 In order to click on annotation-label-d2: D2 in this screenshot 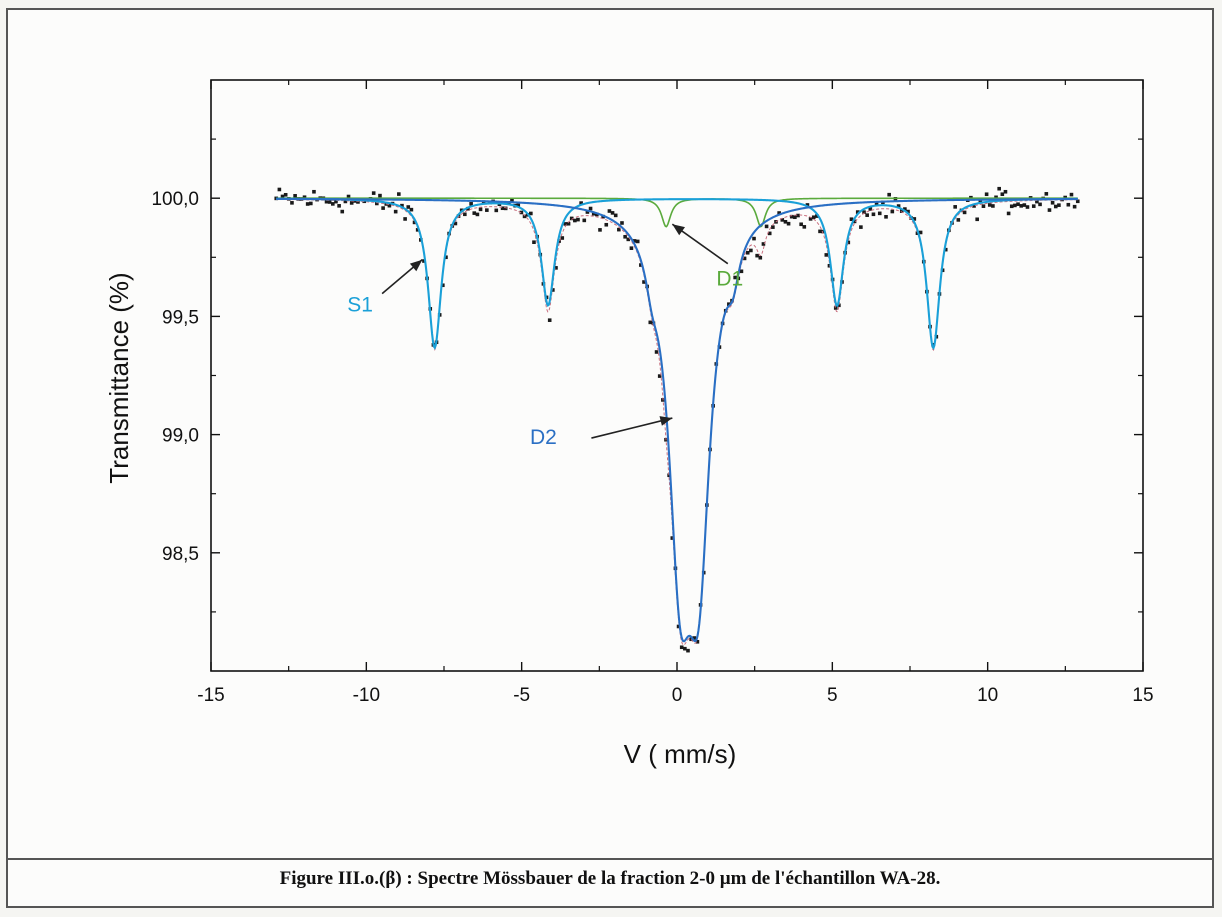, I will do `click(543, 437)`.